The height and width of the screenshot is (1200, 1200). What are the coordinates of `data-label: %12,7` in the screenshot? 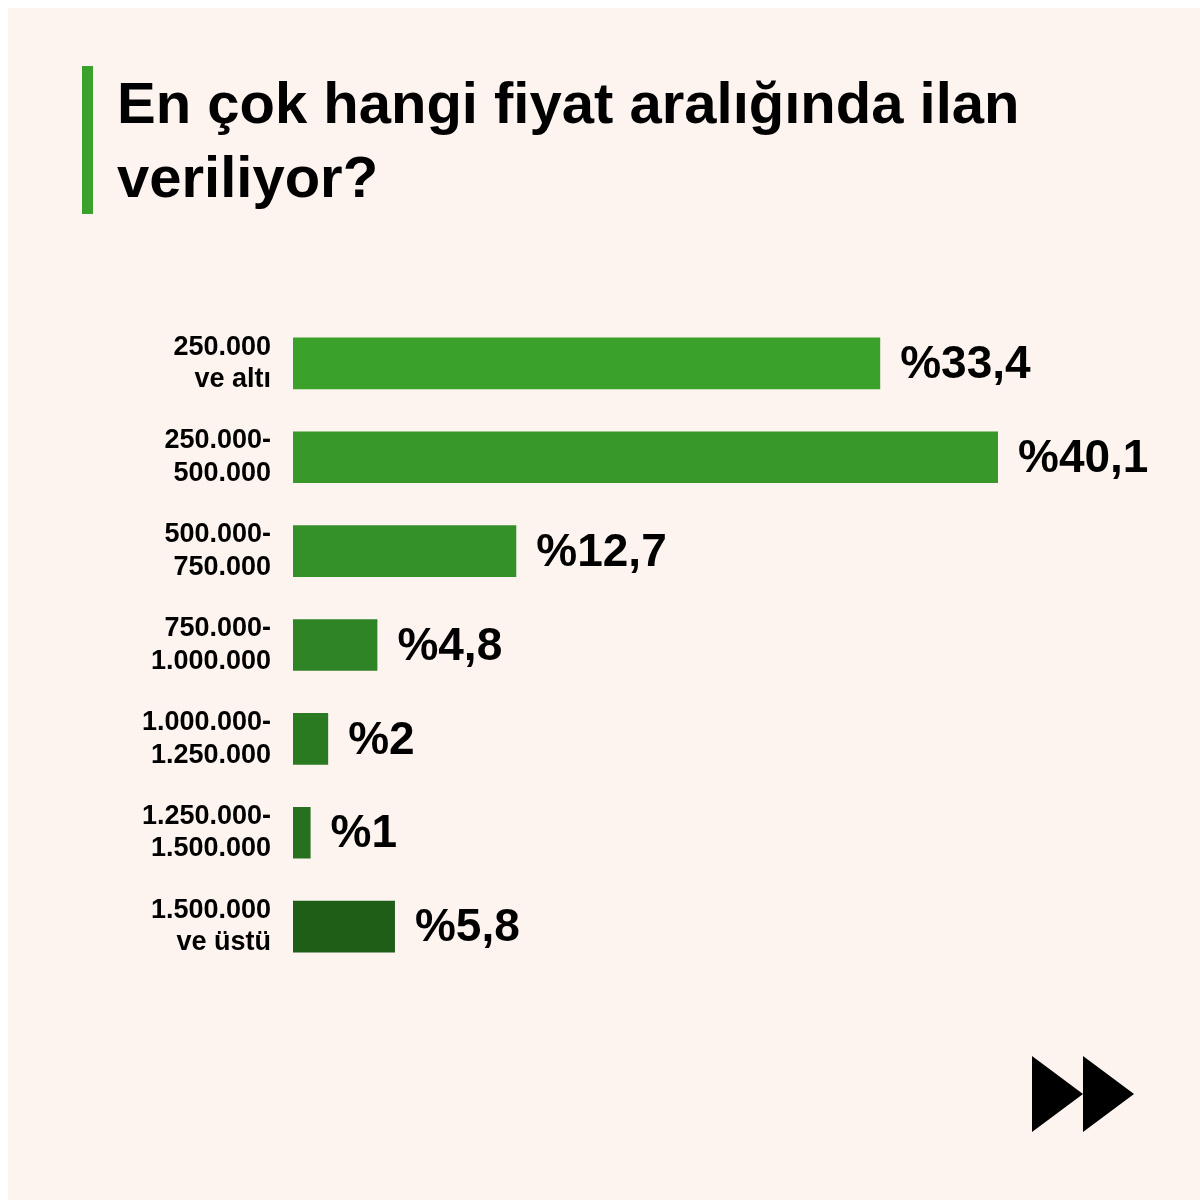 It's located at (601, 549).